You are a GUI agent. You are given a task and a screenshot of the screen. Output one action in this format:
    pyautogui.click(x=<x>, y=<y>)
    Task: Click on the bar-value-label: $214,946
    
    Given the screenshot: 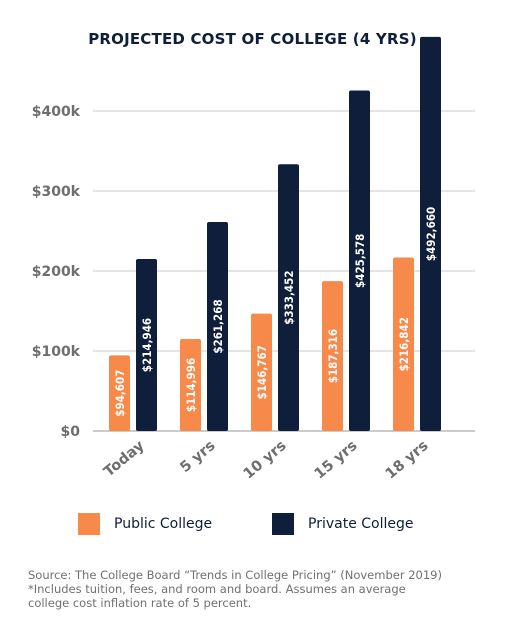 What is the action you would take?
    pyautogui.click(x=147, y=345)
    